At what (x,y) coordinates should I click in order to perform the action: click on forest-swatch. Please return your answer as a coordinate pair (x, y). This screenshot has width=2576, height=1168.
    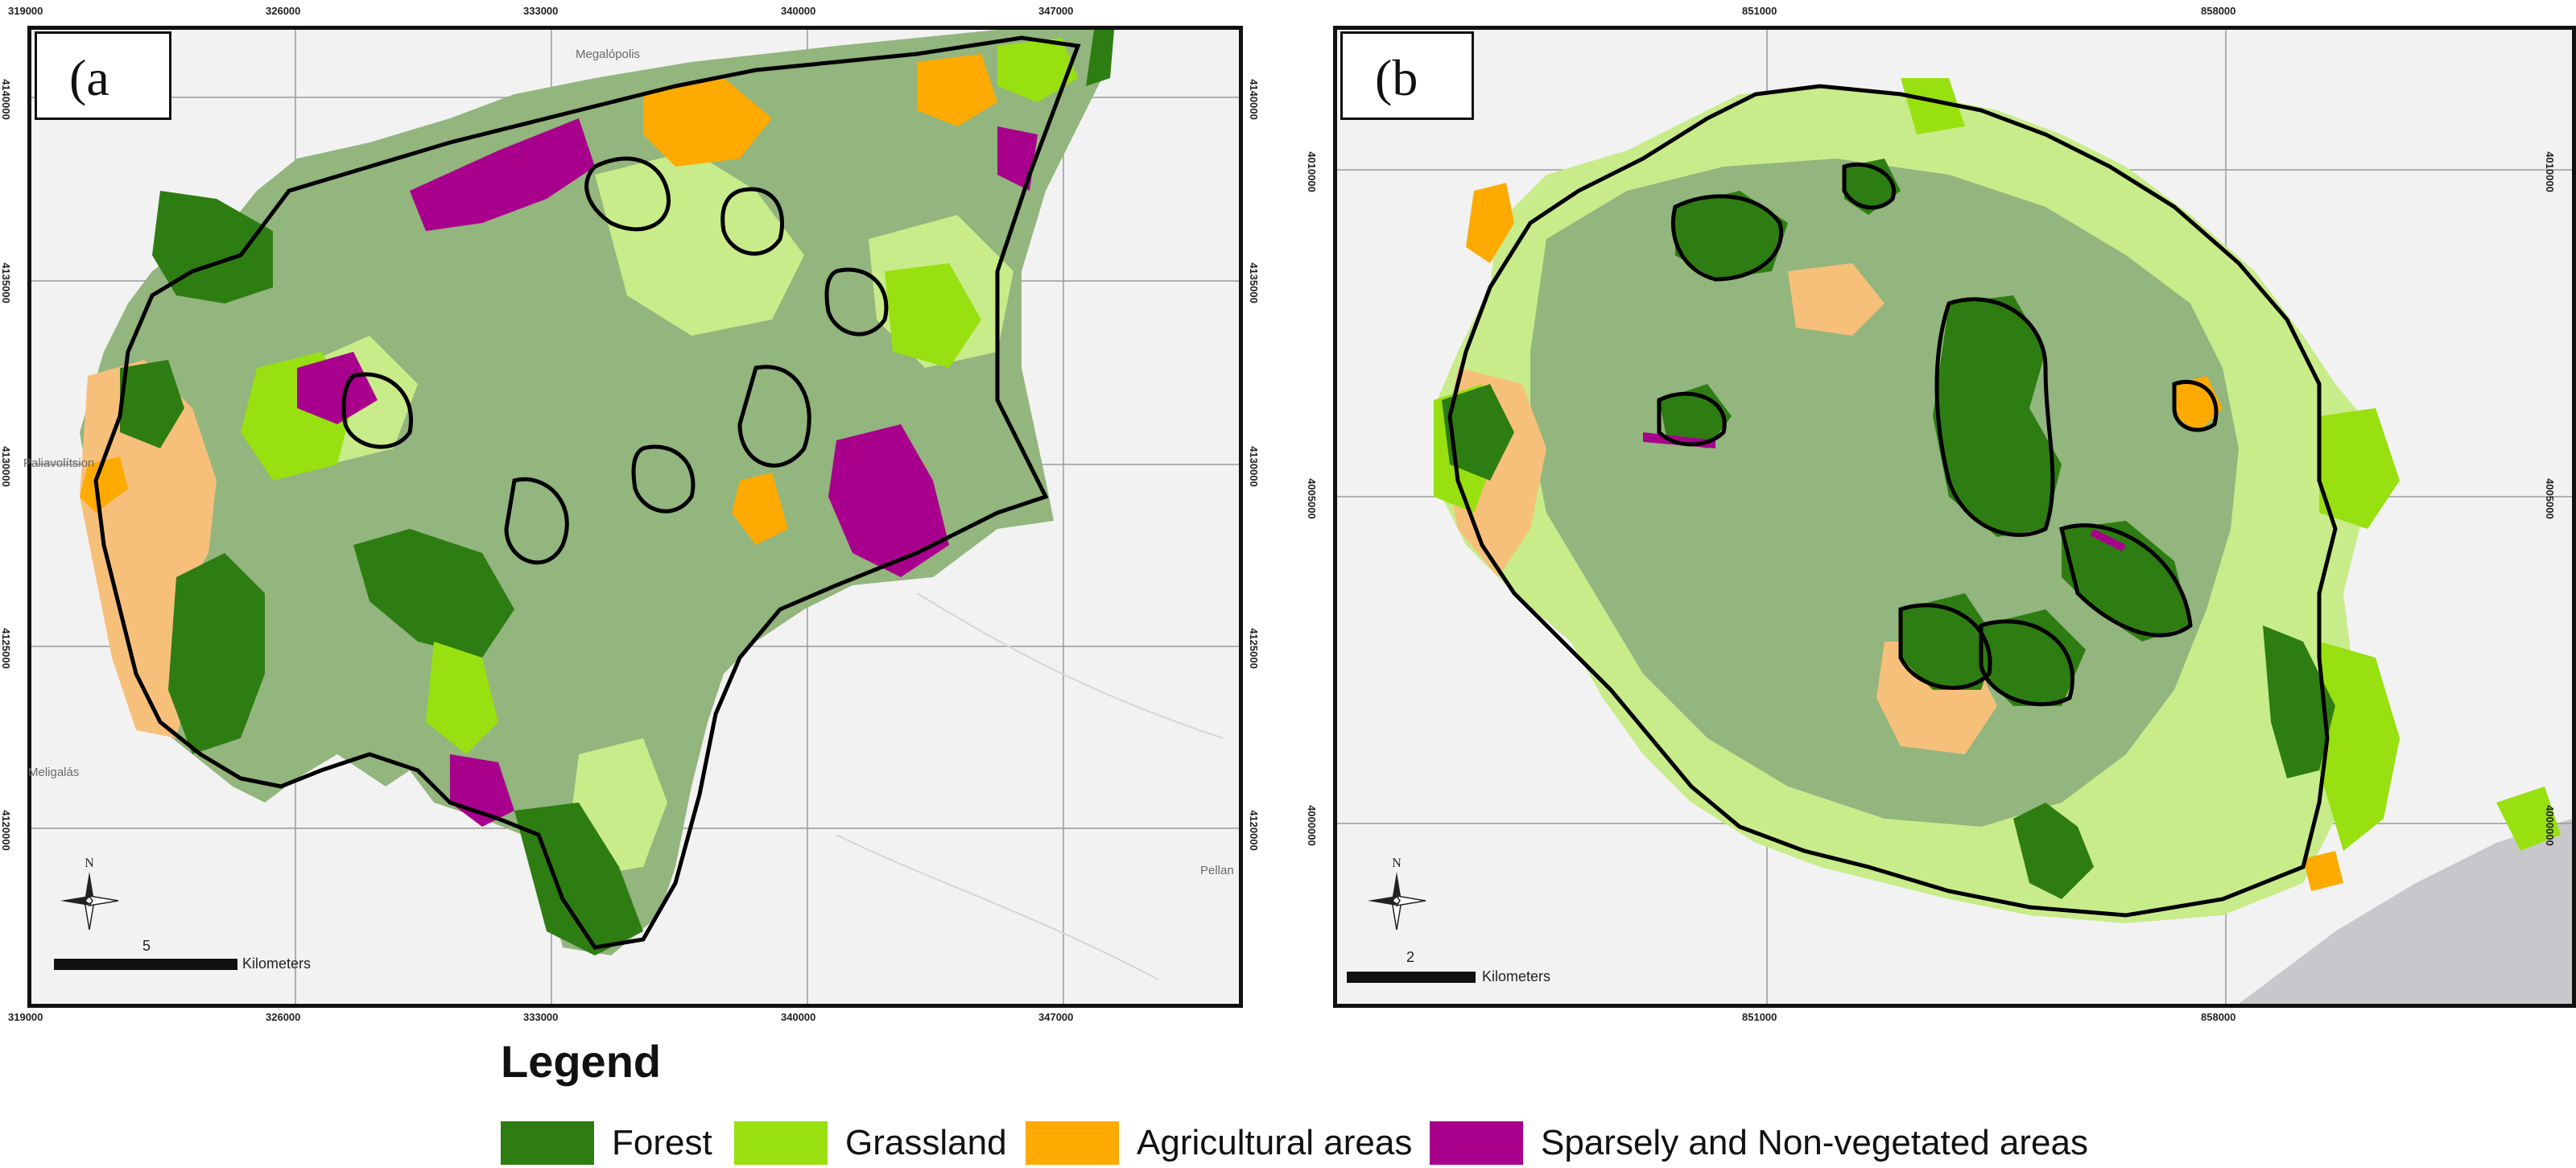
    Looking at the image, I should click on (547, 1143).